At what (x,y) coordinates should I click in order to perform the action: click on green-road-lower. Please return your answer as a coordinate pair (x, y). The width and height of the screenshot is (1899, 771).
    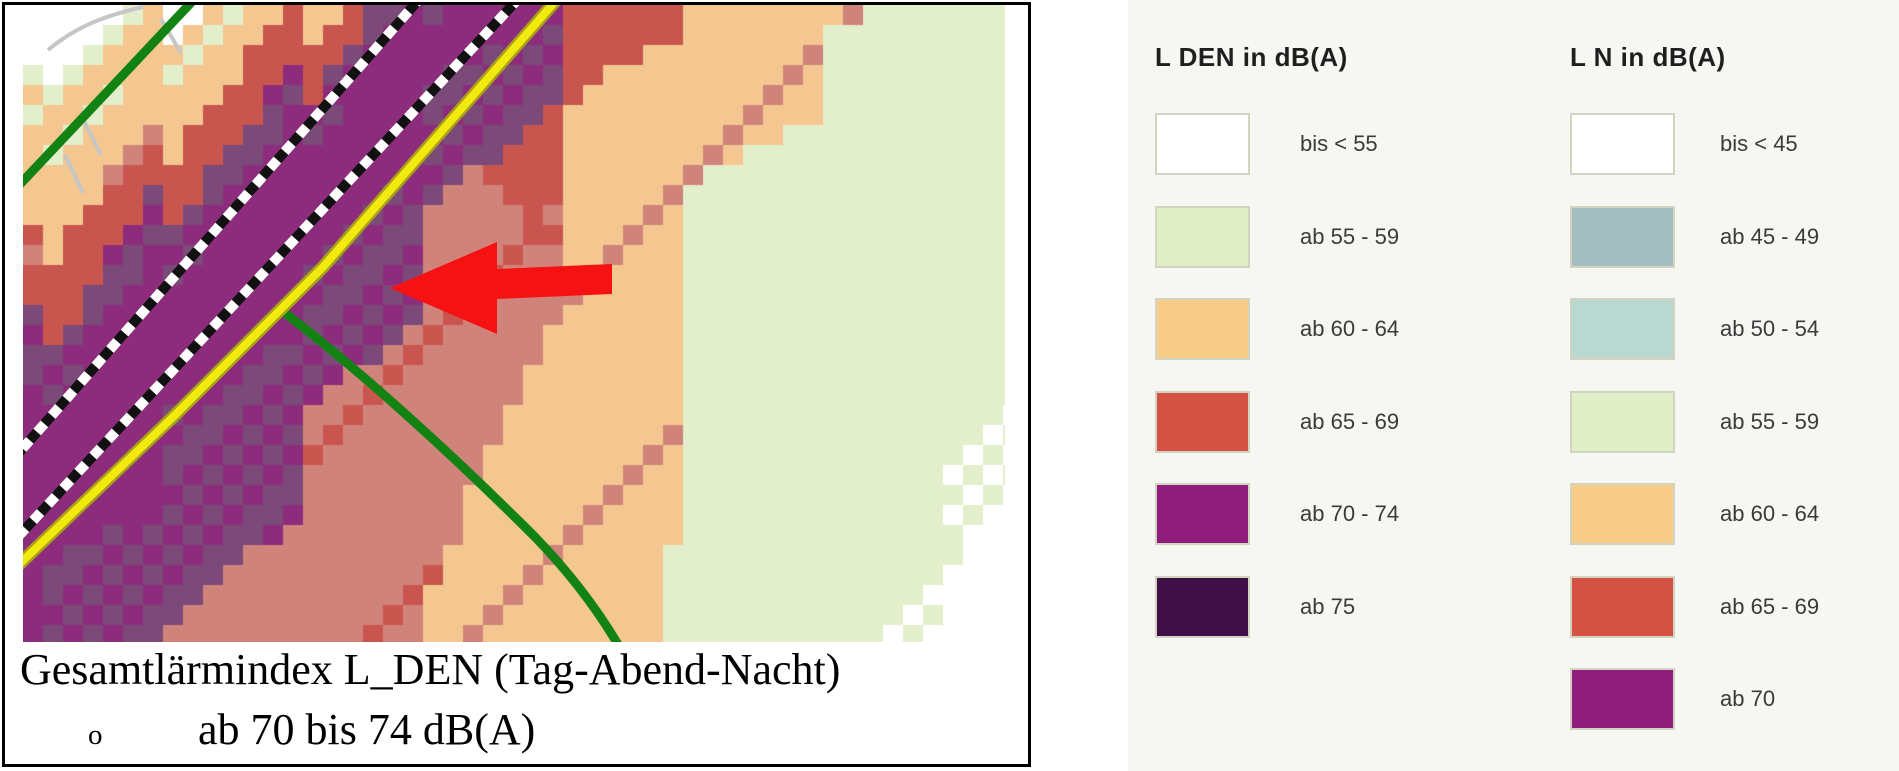
    Looking at the image, I should click on (452, 475).